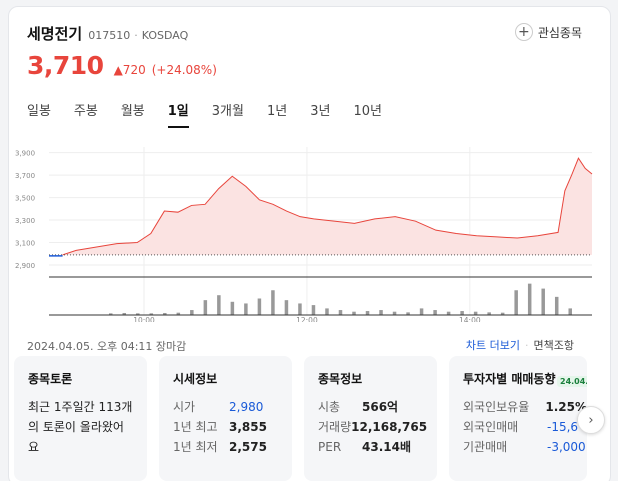 The width and height of the screenshot is (618, 481). What do you see at coordinates (370, 407) in the screenshot?
I see `info-row: 시총 566억` at bounding box center [370, 407].